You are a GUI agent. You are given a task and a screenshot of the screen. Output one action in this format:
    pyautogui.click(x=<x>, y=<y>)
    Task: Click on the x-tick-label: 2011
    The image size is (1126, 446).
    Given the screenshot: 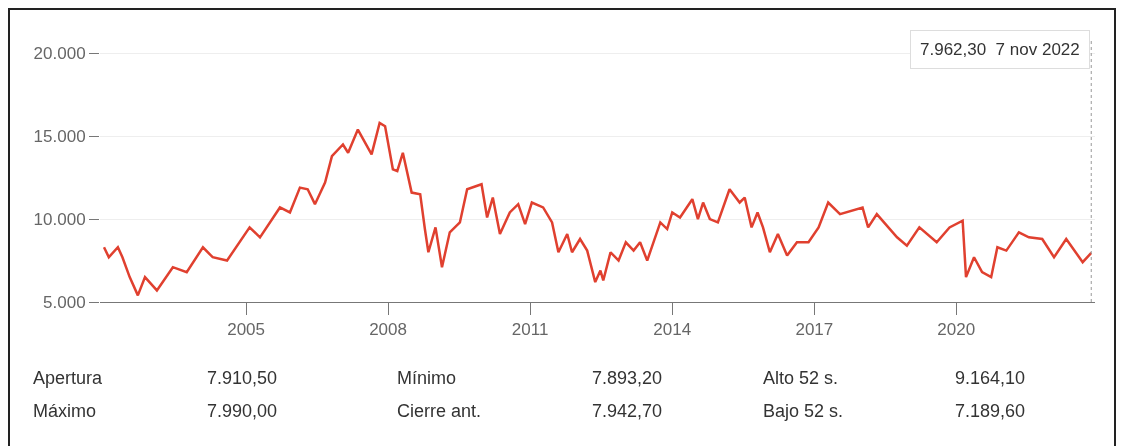 What is the action you would take?
    pyautogui.click(x=530, y=330)
    